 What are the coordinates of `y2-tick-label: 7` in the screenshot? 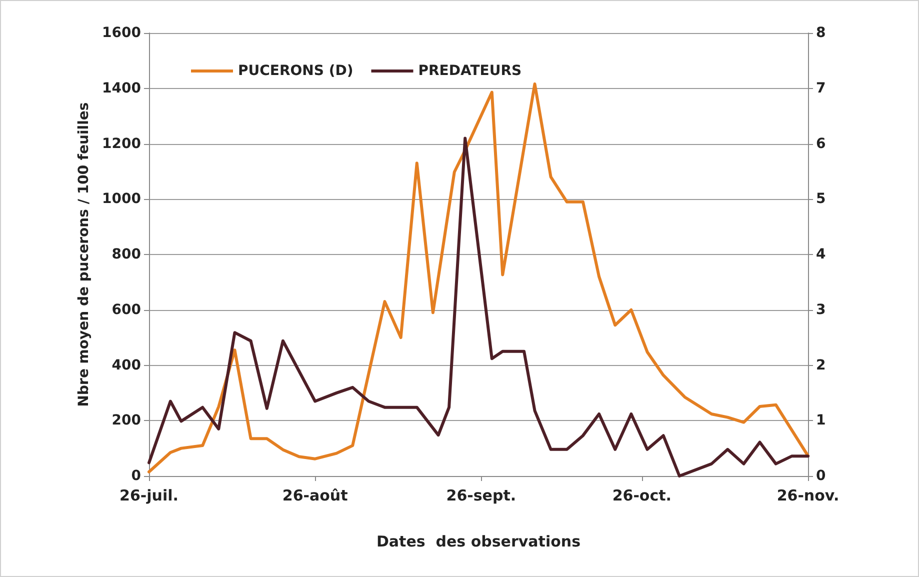 It's located at (821, 88).